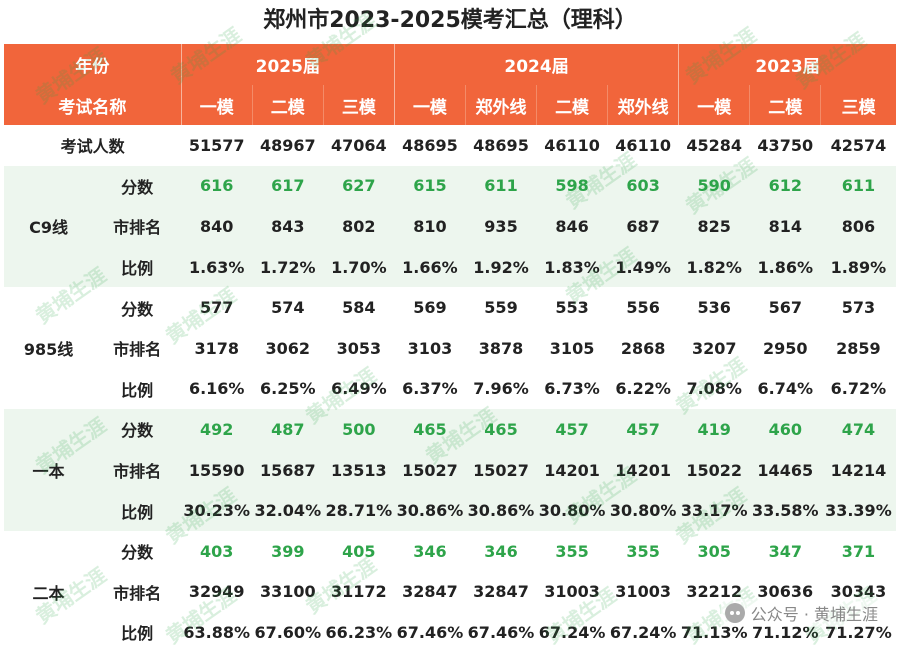 Image resolution: width=900 pixels, height=653 pixels. Describe the element at coordinates (501, 186) in the screenshot. I see `value-cell: 611` at that location.